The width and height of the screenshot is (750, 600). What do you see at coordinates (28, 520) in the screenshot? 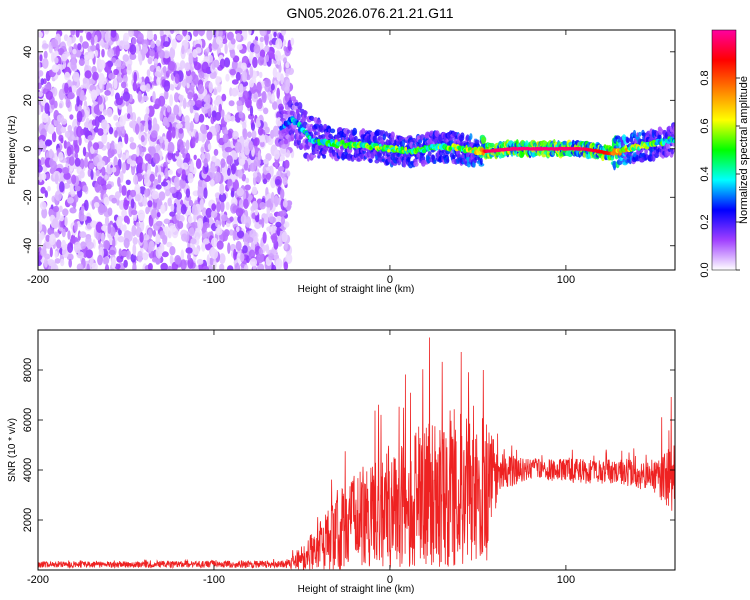
I see `snr-y-tick-label: 2000` at bounding box center [28, 520].